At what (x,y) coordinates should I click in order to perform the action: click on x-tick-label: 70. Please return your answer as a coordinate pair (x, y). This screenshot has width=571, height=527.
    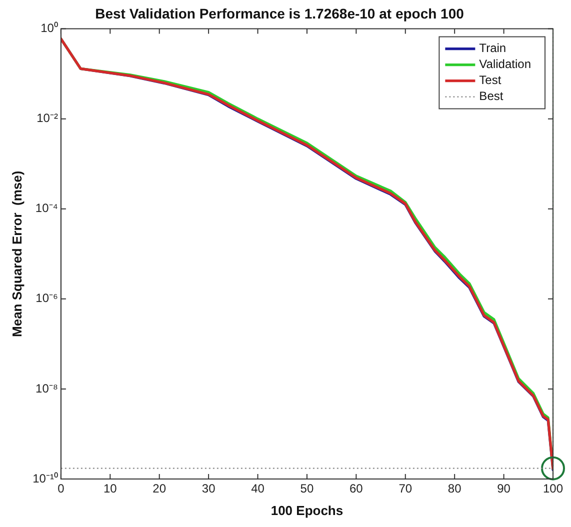
    Looking at the image, I should click on (405, 489).